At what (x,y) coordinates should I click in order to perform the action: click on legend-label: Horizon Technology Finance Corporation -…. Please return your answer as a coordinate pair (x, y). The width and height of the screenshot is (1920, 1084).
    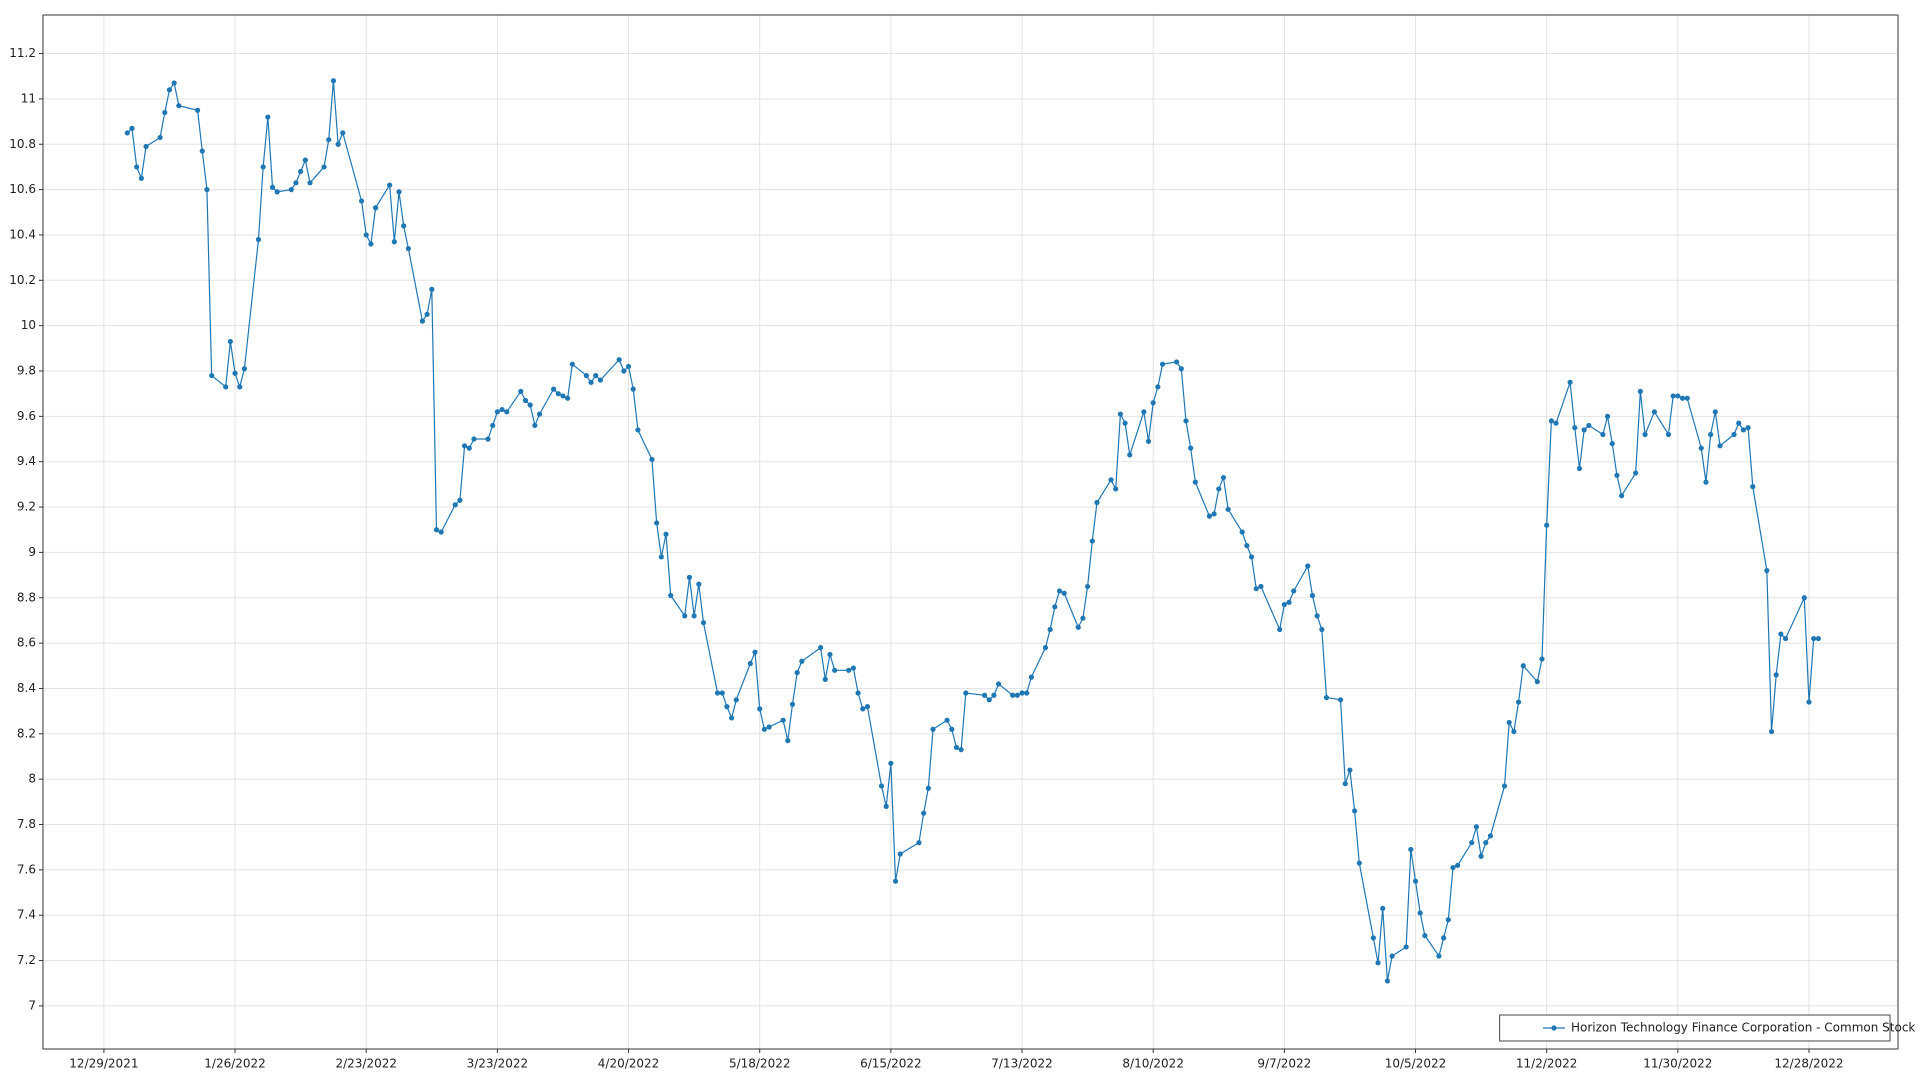
    Looking at the image, I should click on (1743, 1028).